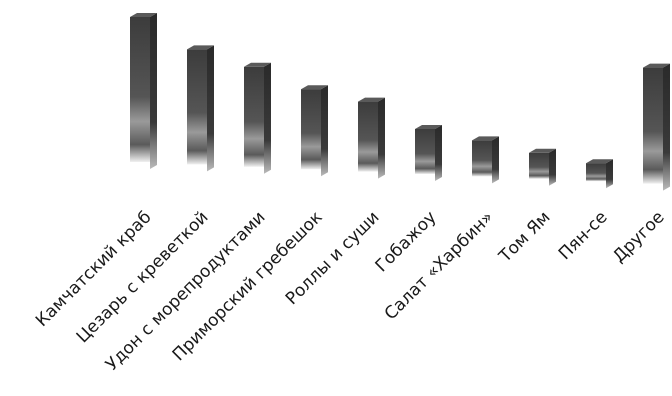 The height and width of the screenshot is (396, 672). I want to click on x-tick-label: Салат «Харбин», so click(439, 265).